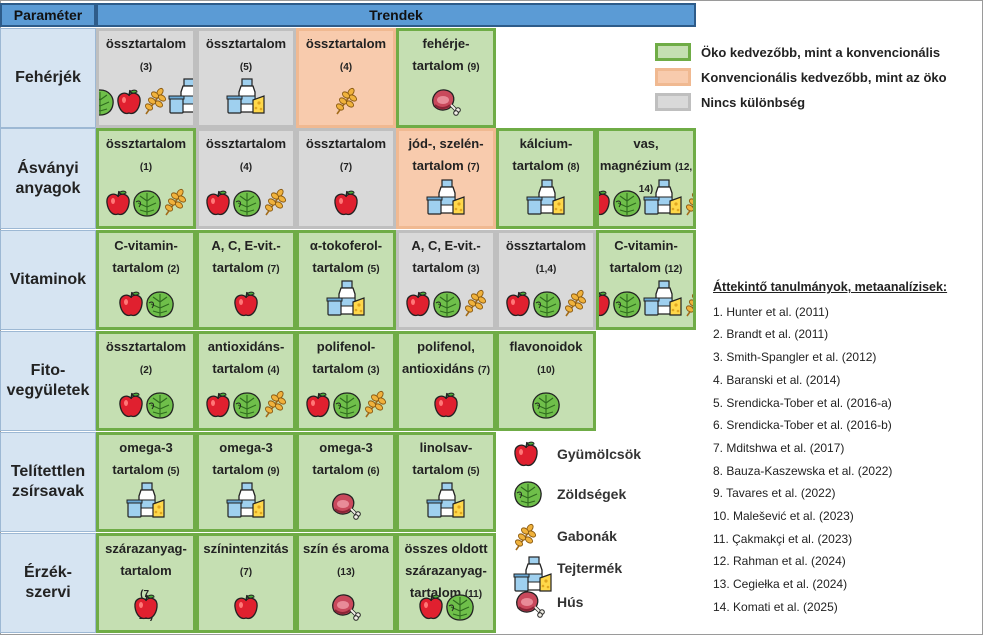 This screenshot has width=983, height=635. What do you see at coordinates (48, 381) in the screenshot?
I see `row-label: Fito- vegyületek` at bounding box center [48, 381].